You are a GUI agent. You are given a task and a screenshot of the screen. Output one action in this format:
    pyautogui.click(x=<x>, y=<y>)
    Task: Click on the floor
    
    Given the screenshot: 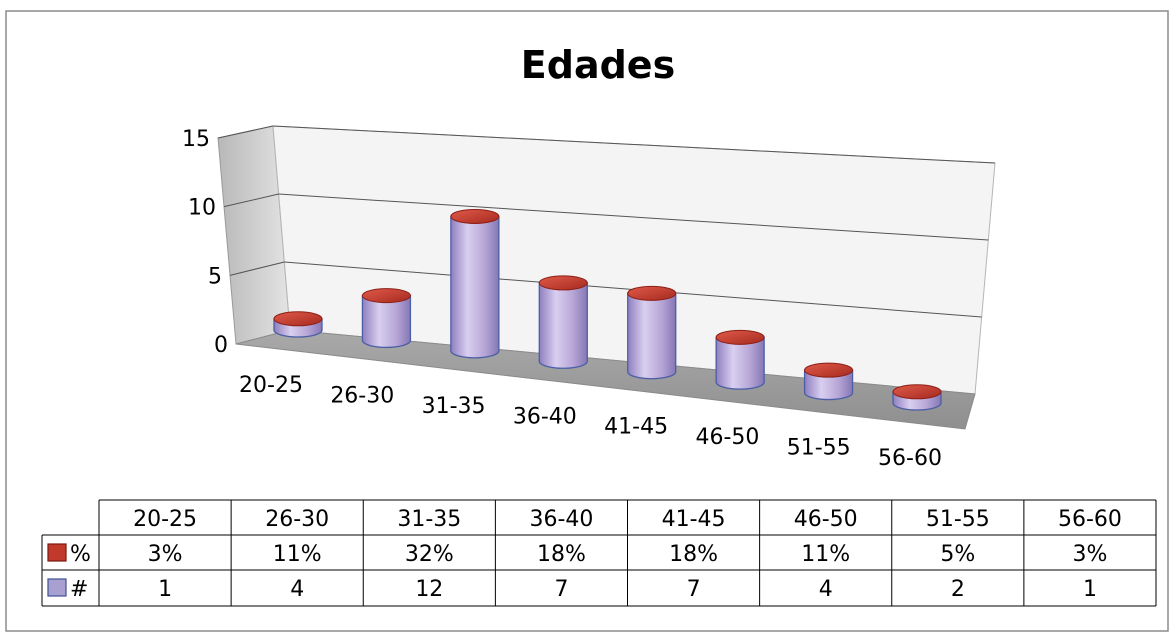 What is the action you would take?
    pyautogui.click(x=605, y=379)
    